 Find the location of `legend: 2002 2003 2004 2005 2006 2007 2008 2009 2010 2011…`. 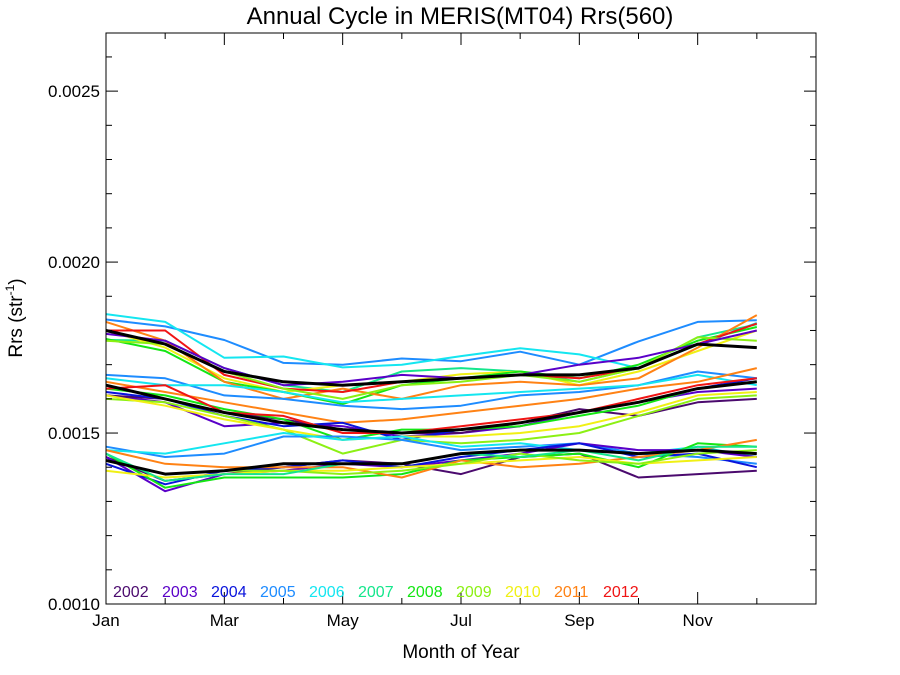

legend: 2002 2003 2004 2005 2006 2007 2008 2009 2010 2011… is located at coordinates (376, 592).